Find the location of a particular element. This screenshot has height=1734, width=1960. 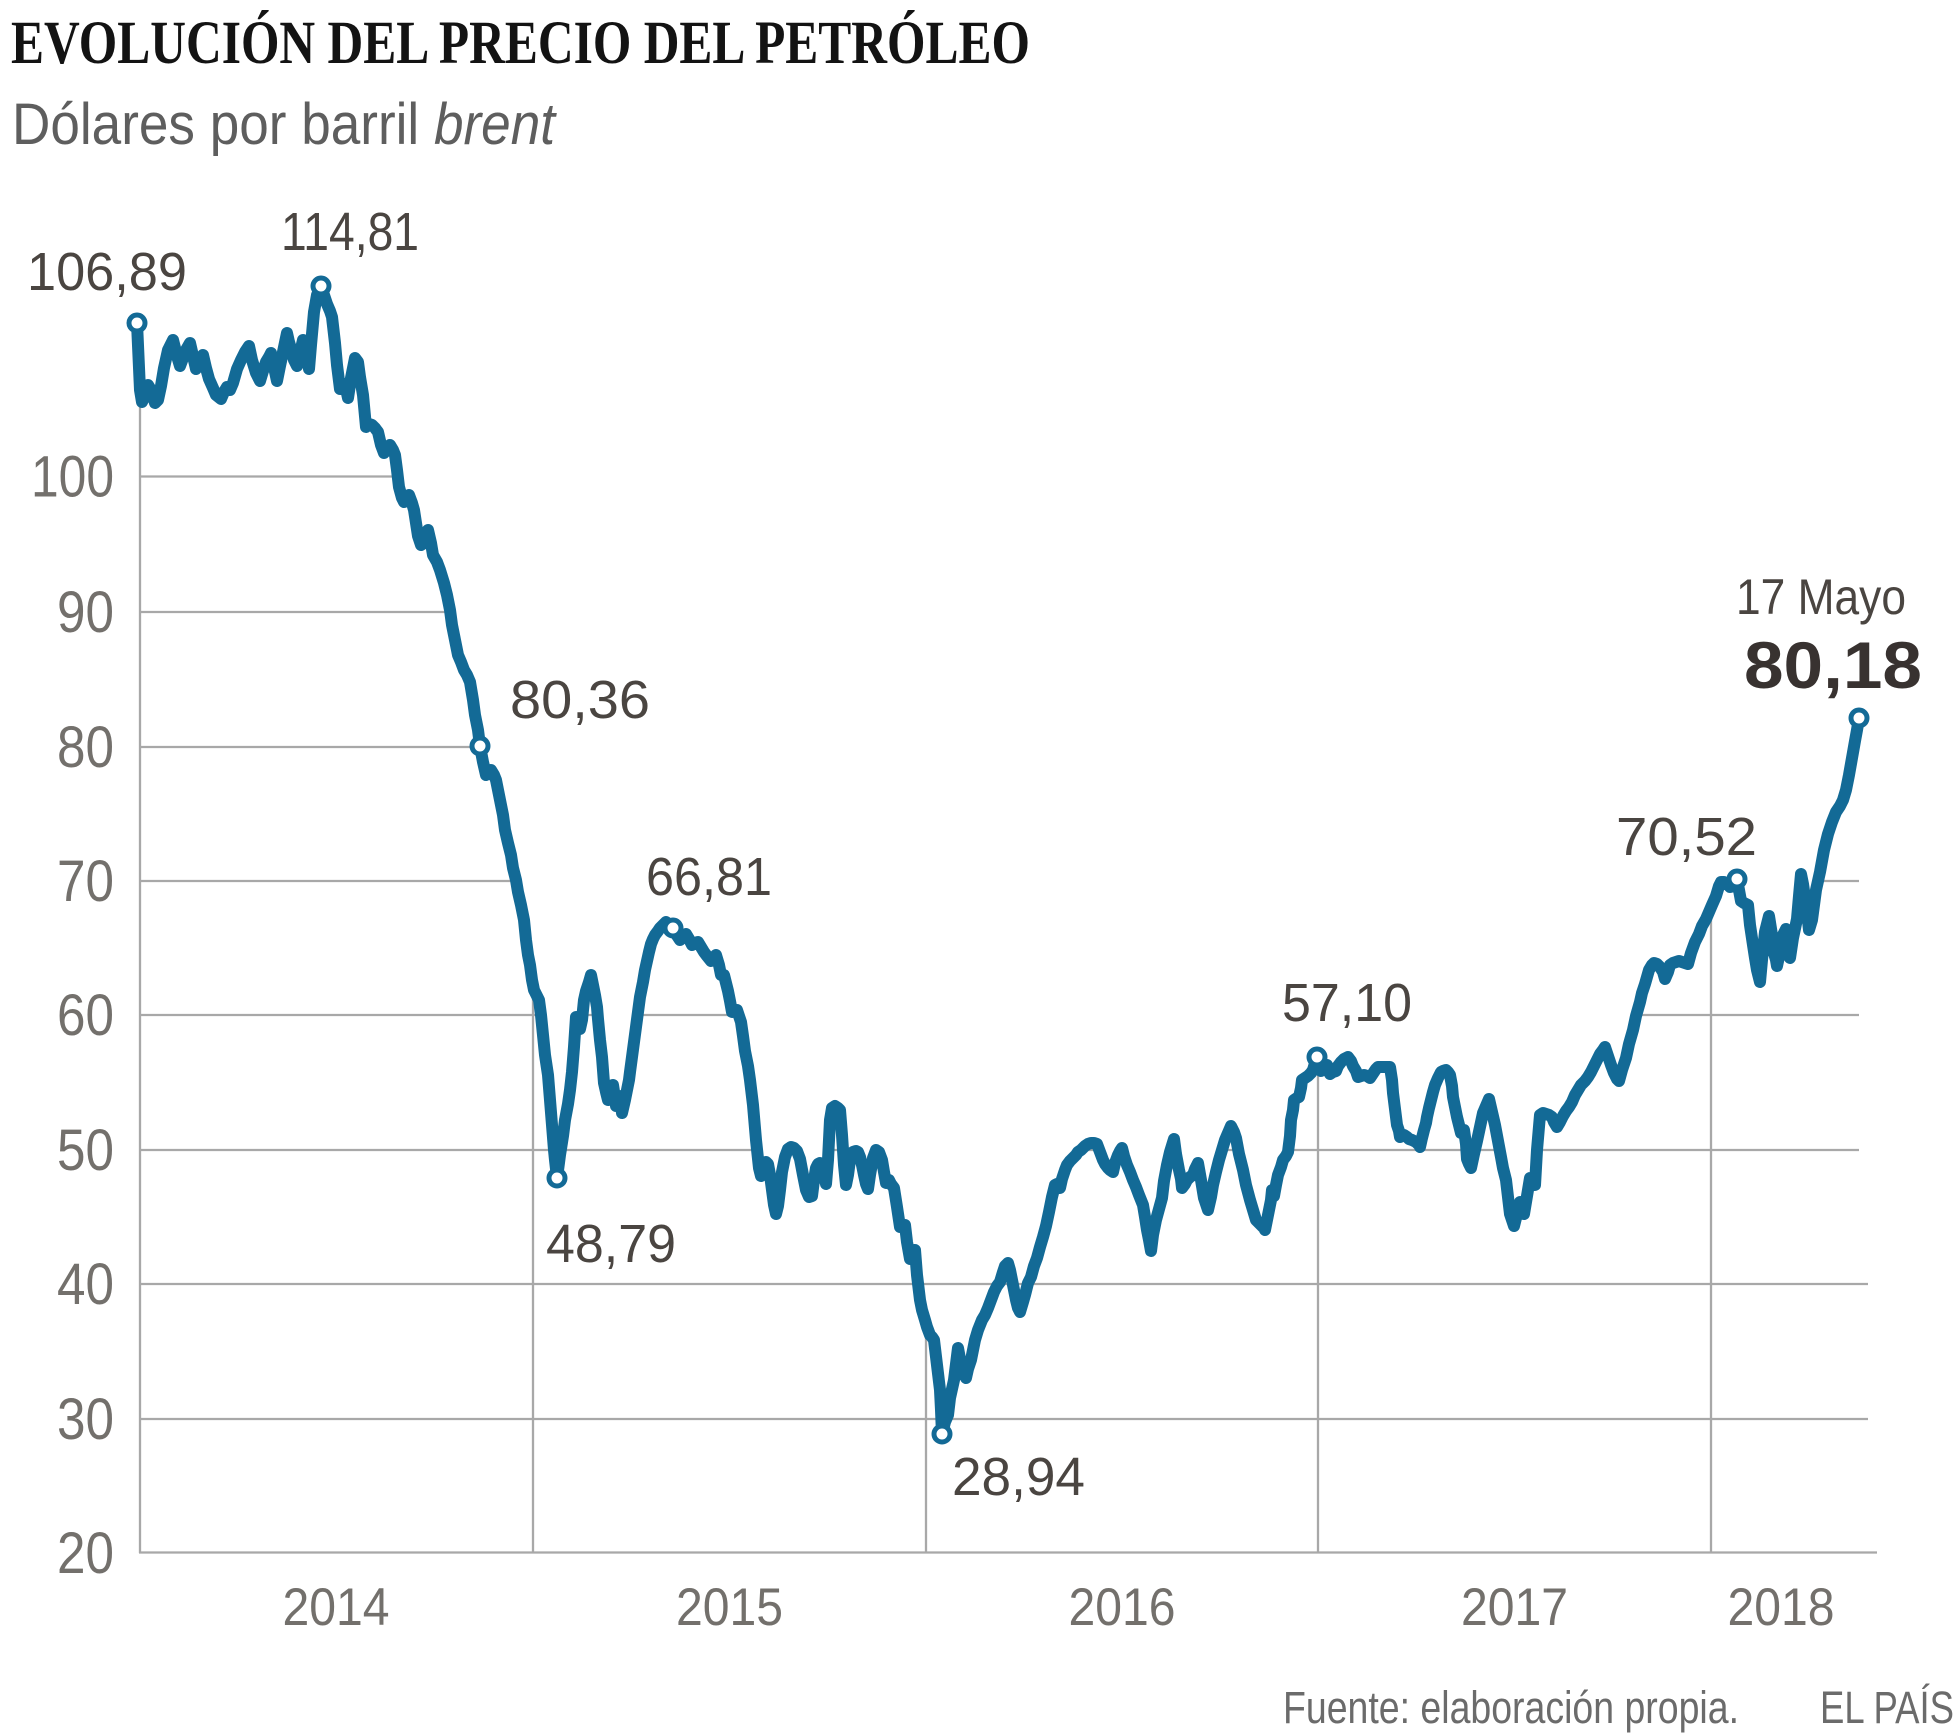

svg-text: 2016 is located at coordinates (1122, 1607).